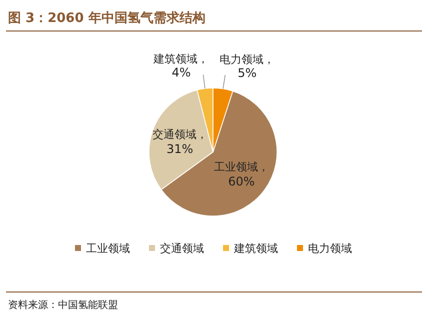 The height and width of the screenshot is (323, 428). What do you see at coordinates (107, 18) in the screenshot?
I see `chart-title: 图 3：2060 年中国氢气需求结构` at bounding box center [107, 18].